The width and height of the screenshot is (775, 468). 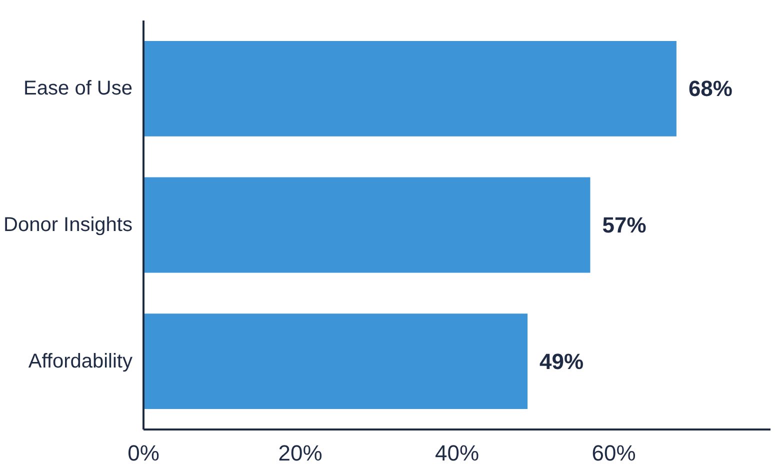 What do you see at coordinates (624, 225) in the screenshot?
I see `data-label: 57%` at bounding box center [624, 225].